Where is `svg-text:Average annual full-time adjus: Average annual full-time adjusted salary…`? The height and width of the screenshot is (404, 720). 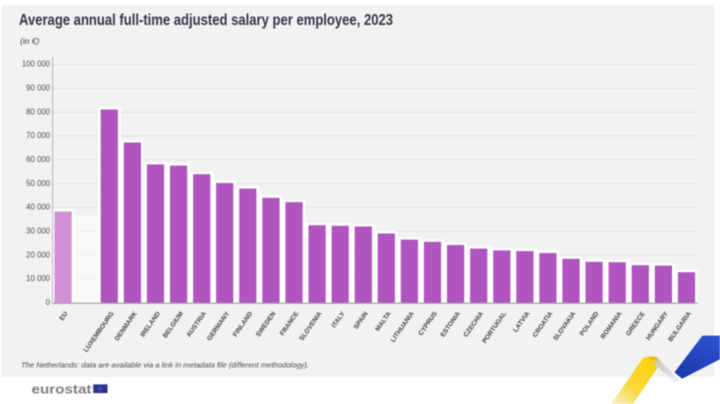
svg-text:Average annual full-time adjus: Average annual full-time adjusted salary… is located at coordinates (206, 20).